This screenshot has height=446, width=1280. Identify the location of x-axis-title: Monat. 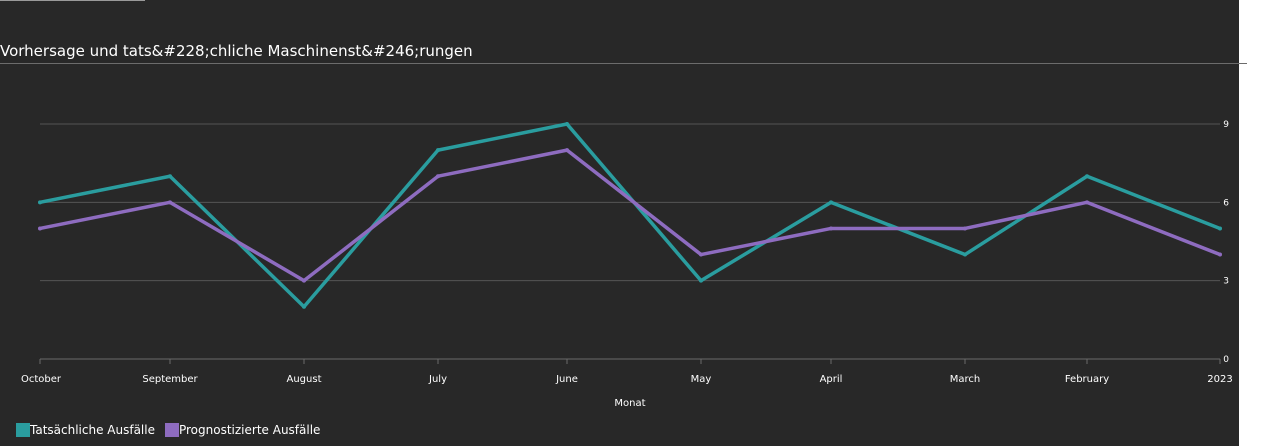
(629, 403).